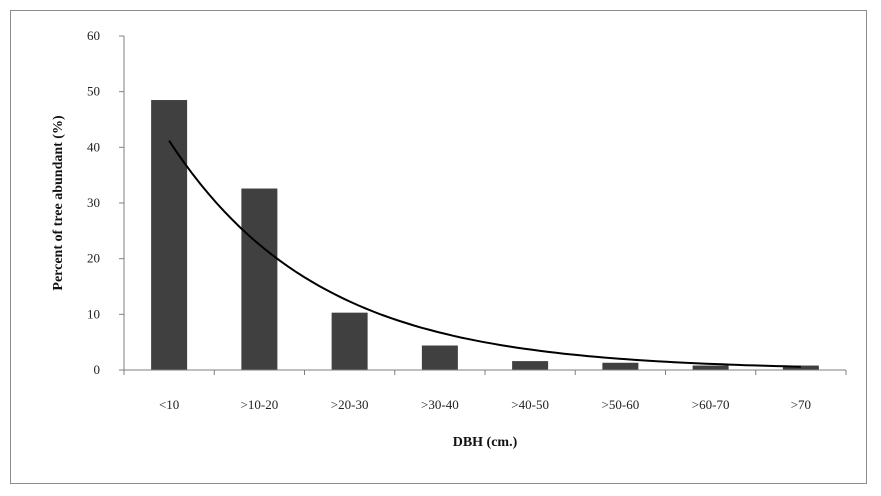 This screenshot has height=496, width=881. What do you see at coordinates (169, 404) in the screenshot?
I see `x-tick-label: <10` at bounding box center [169, 404].